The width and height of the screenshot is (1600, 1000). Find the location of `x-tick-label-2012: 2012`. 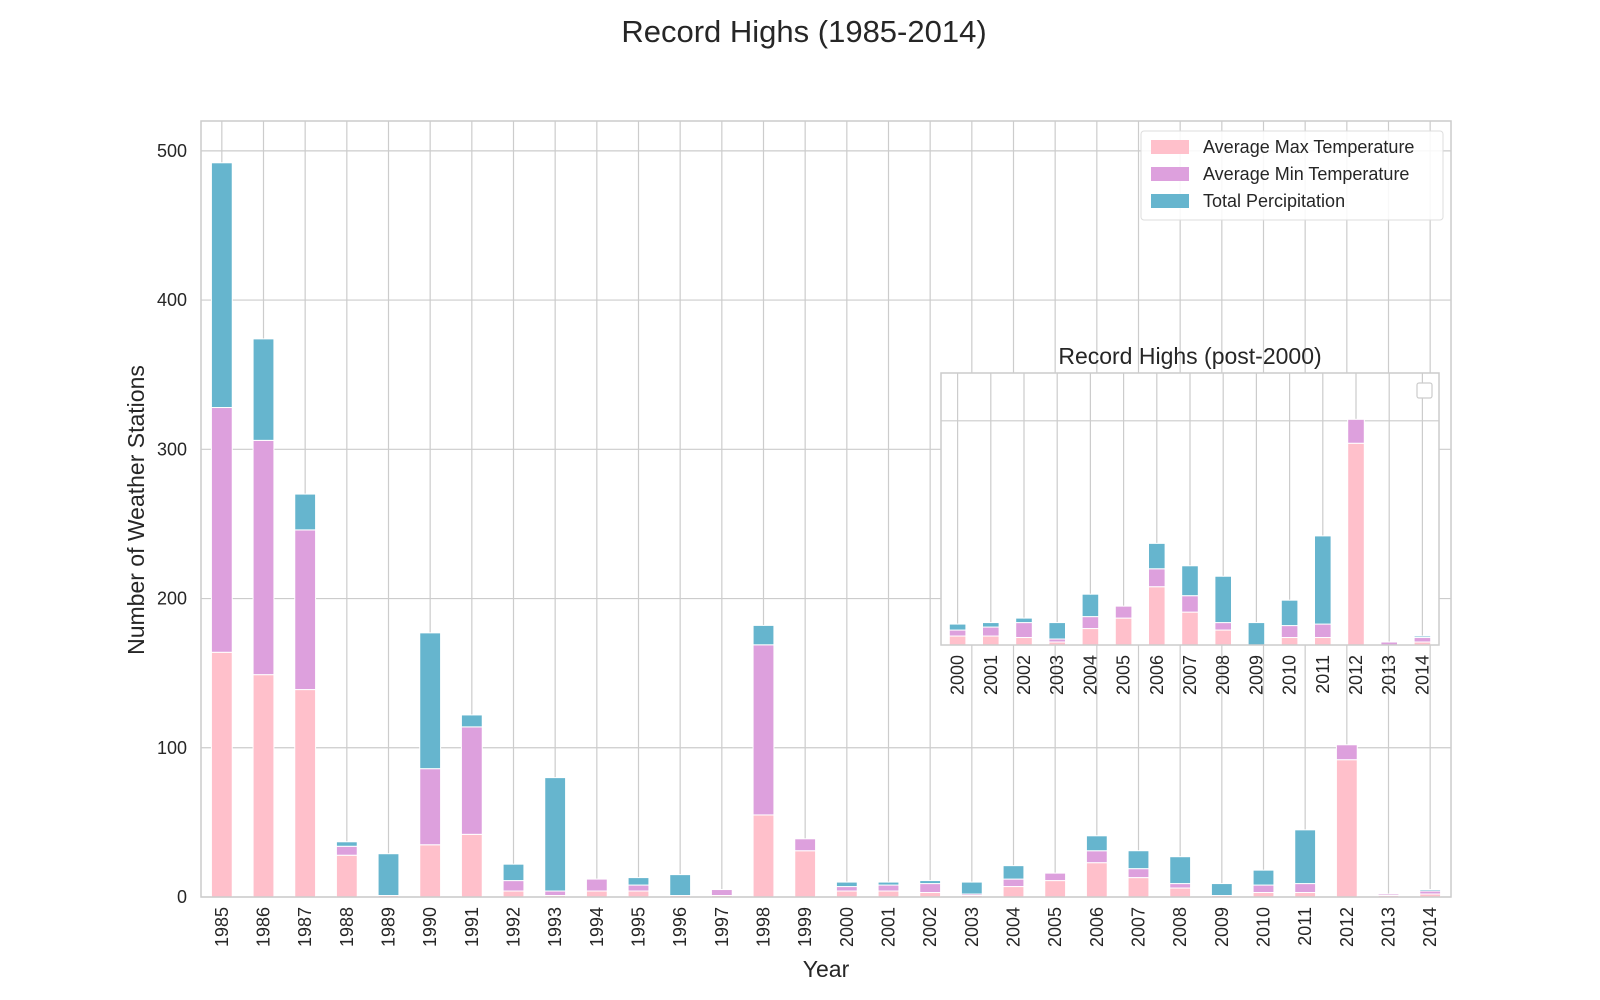

x-tick-label-2012: 2012 is located at coordinates (1347, 927).